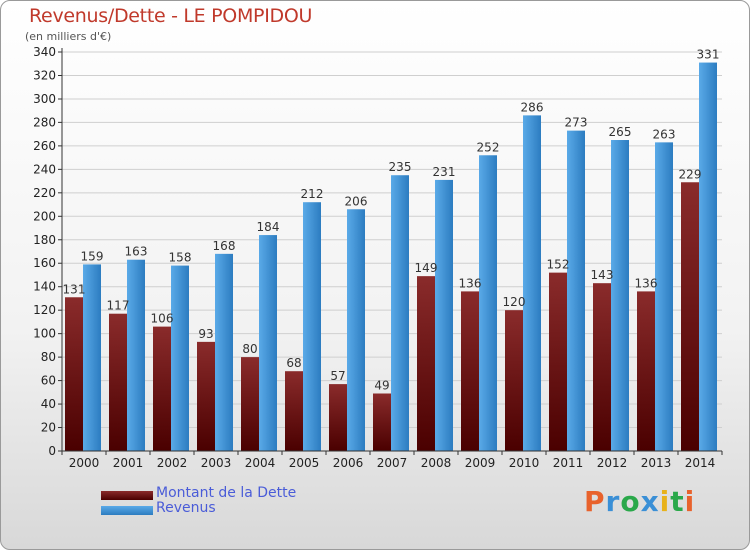  I want to click on y-tick-label: 180, so click(44, 240).